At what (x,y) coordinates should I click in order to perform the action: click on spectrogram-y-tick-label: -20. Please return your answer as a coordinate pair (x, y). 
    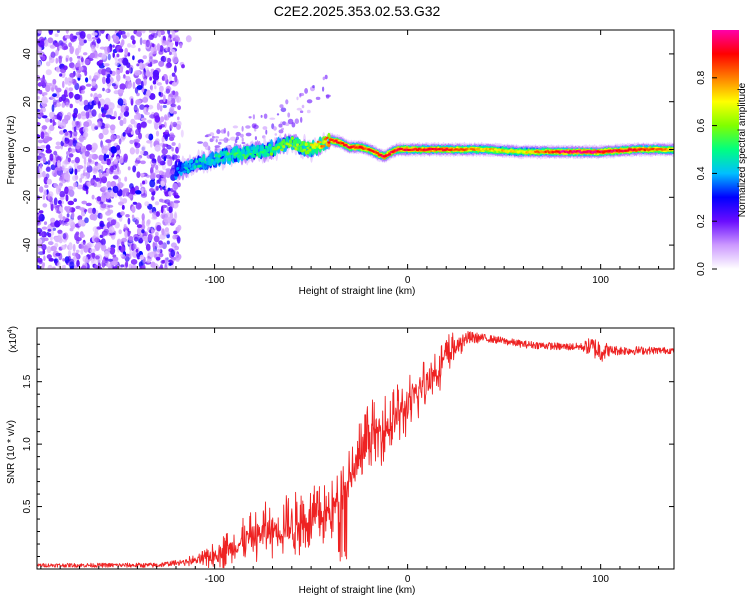
    Looking at the image, I should click on (27, 197).